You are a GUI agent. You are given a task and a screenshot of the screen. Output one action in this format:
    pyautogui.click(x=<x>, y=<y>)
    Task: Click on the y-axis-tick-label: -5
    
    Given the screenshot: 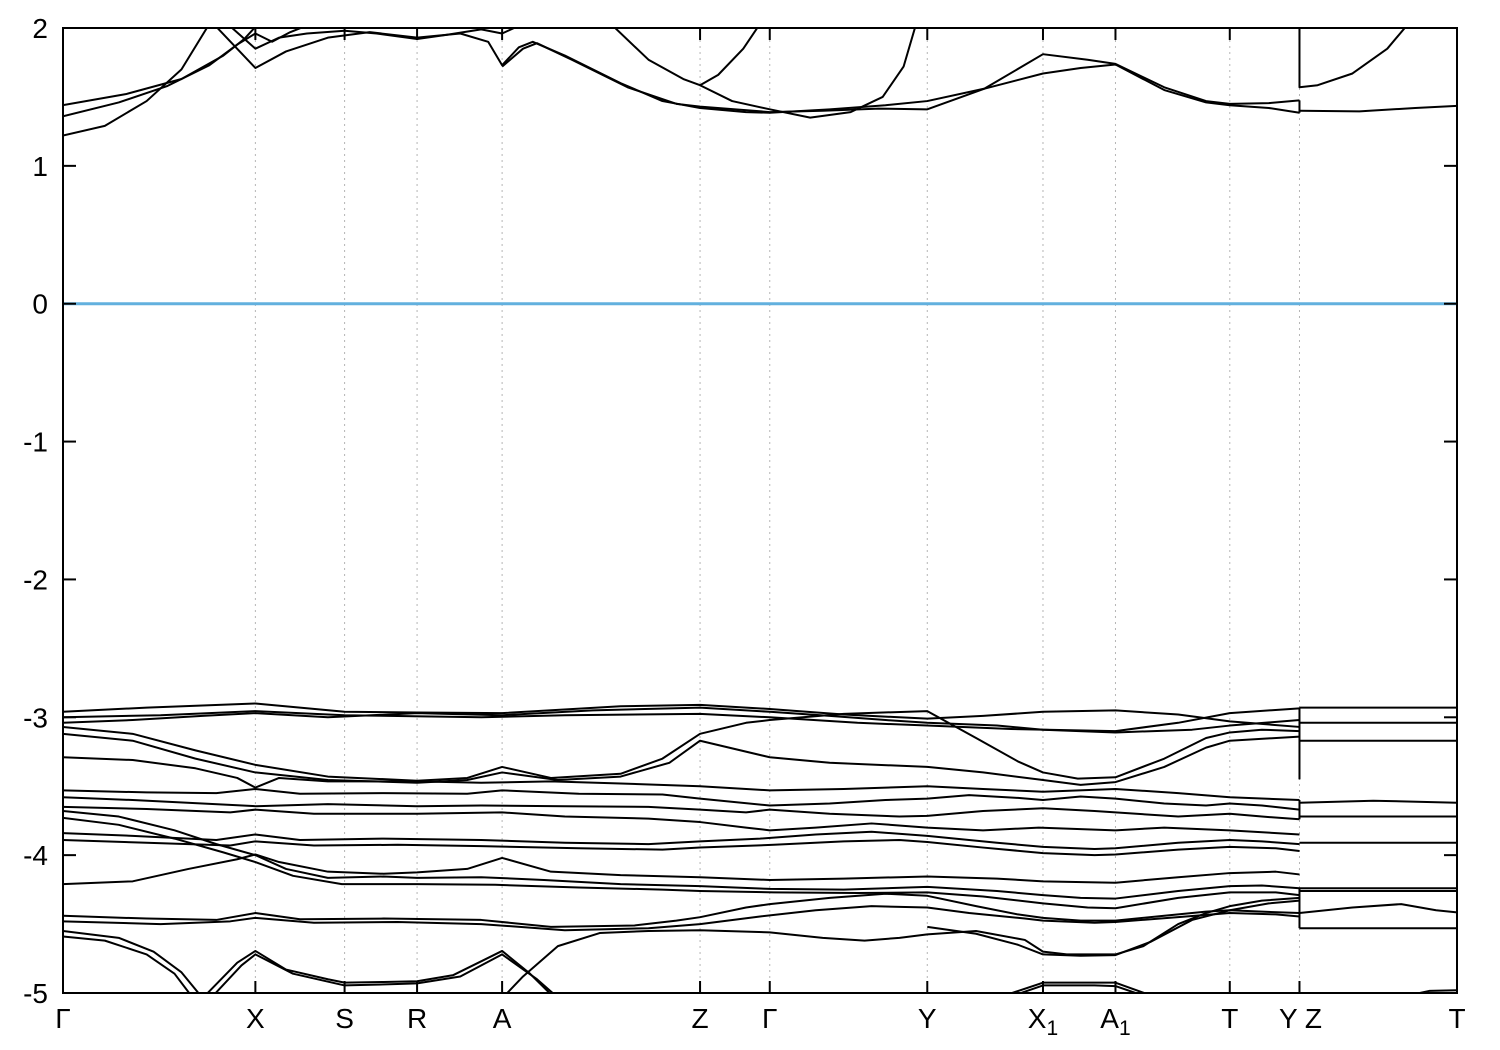 What is the action you would take?
    pyautogui.click(x=35, y=993)
    